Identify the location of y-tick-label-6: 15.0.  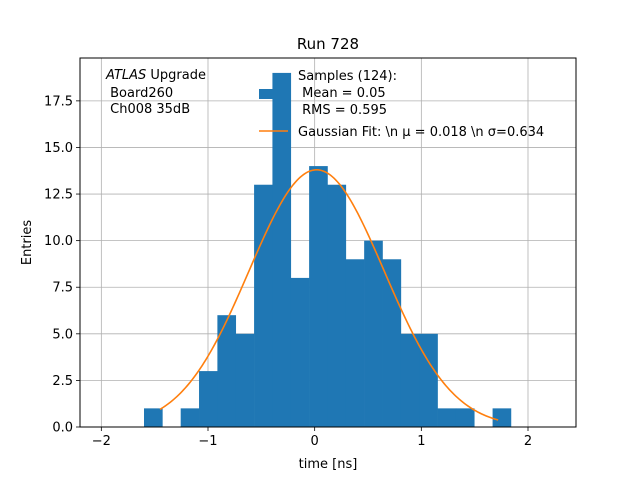
(58, 148).